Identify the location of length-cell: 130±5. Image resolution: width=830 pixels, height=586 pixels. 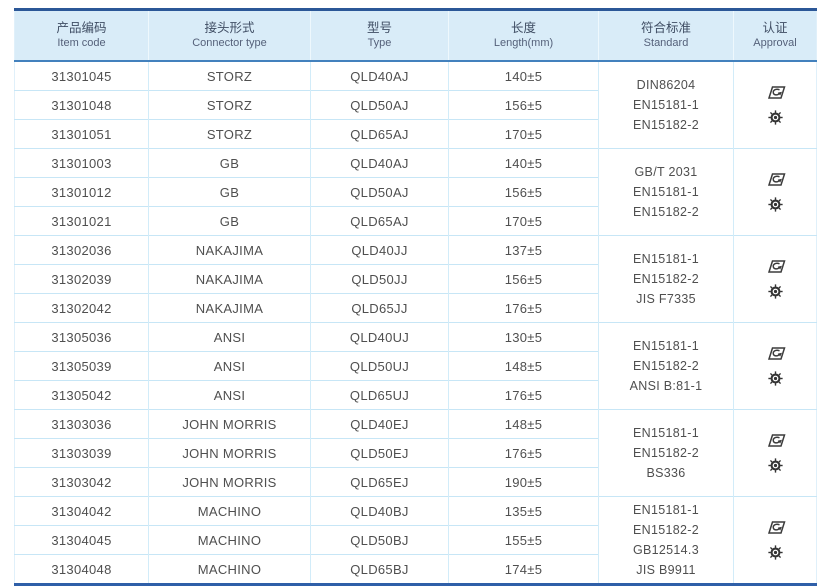
(523, 337).